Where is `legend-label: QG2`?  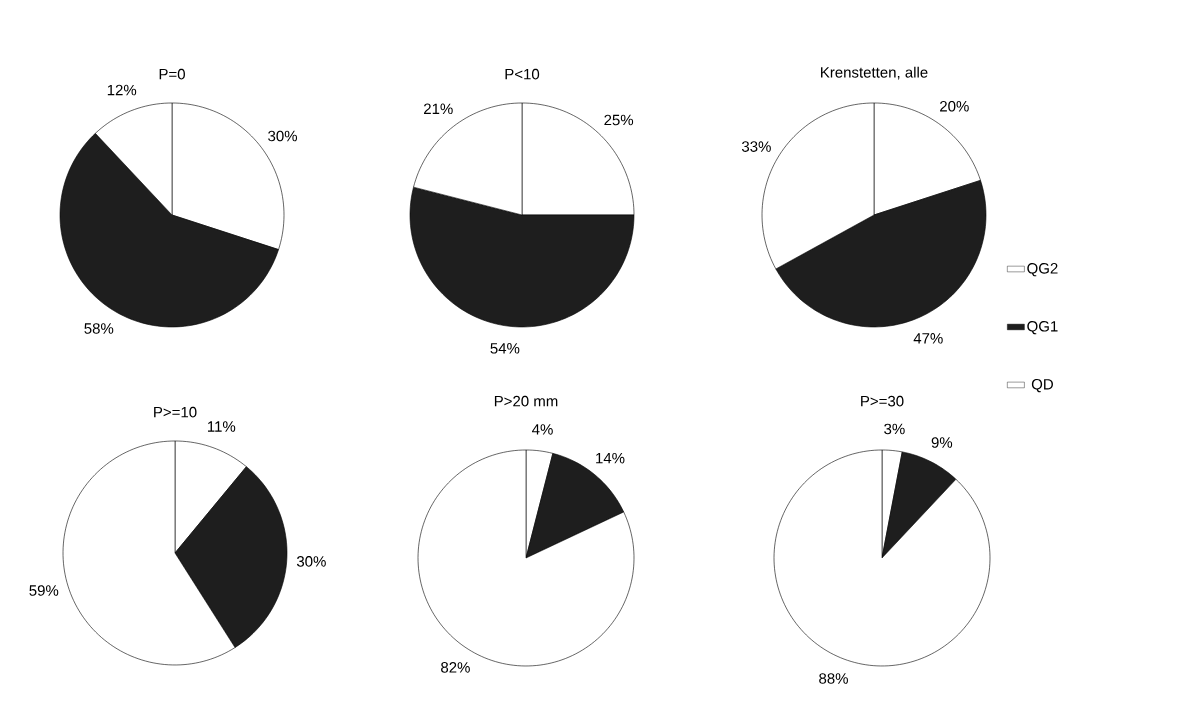 legend-label: QG2 is located at coordinates (1042, 270).